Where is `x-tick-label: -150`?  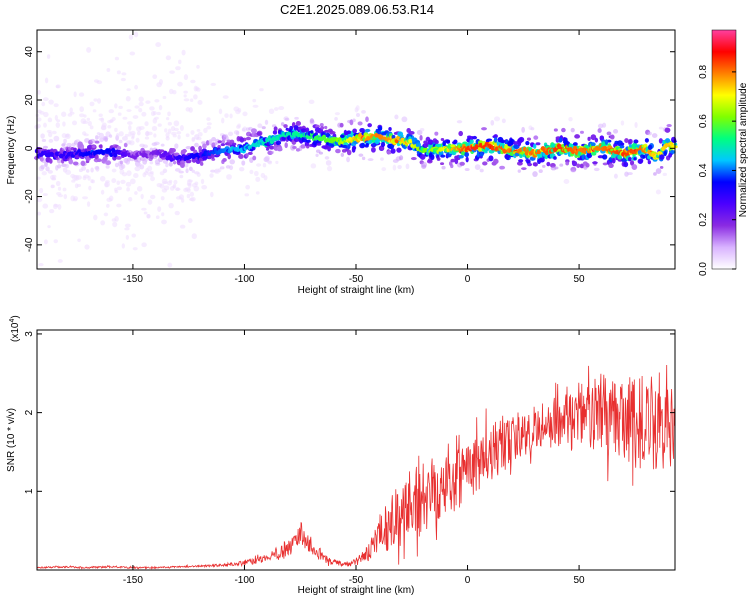
x-tick-label: -150 is located at coordinates (133, 580).